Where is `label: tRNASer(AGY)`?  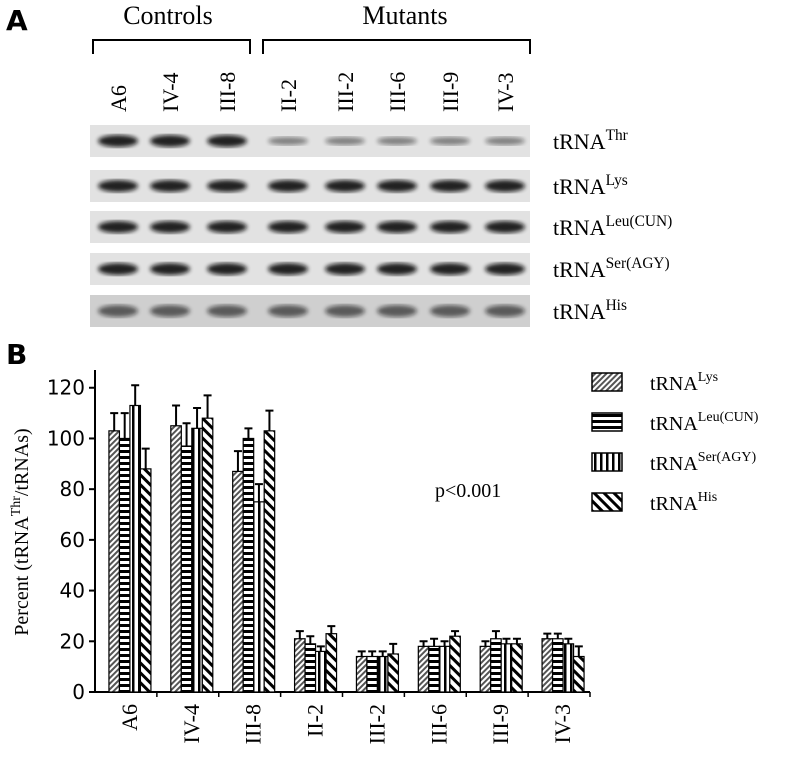
label: tRNASer(AGY) is located at coordinates (611, 268).